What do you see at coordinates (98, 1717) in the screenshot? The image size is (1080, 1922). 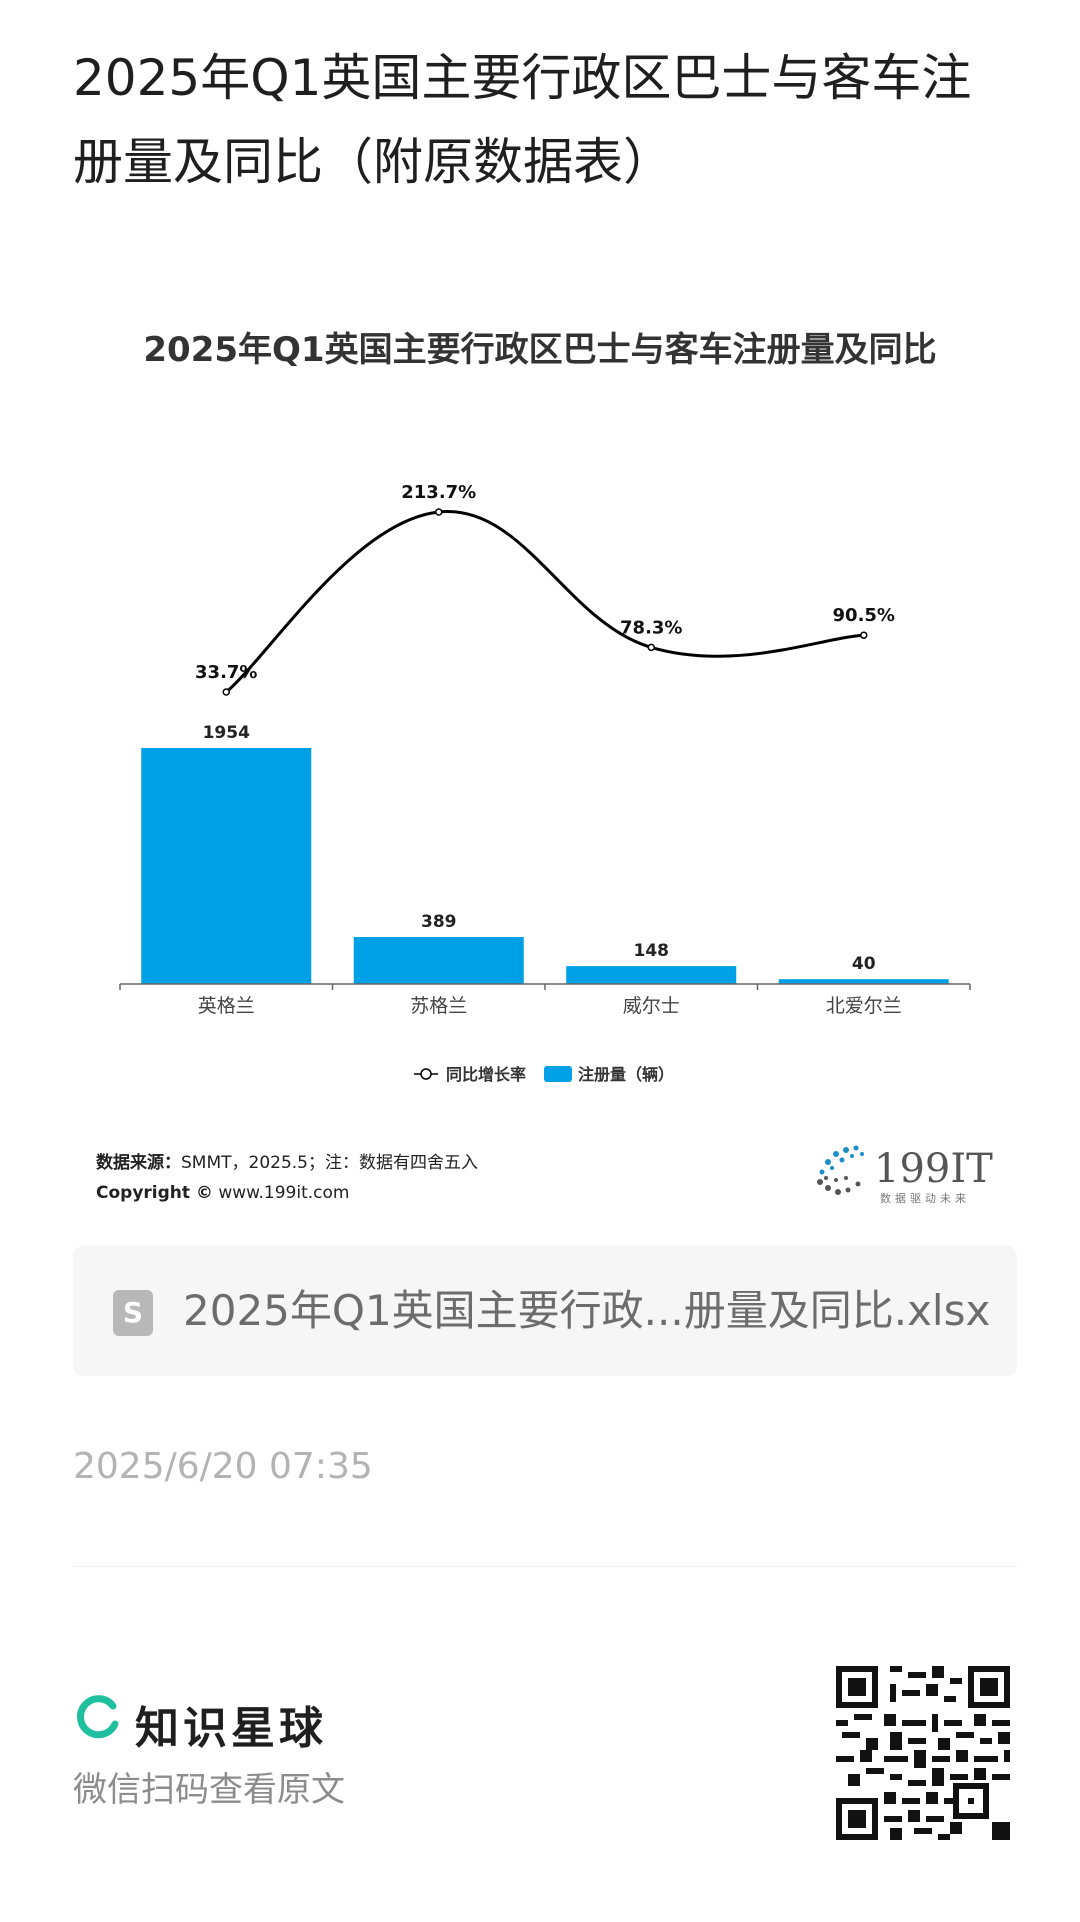 I see `zsxq-logo-icon` at bounding box center [98, 1717].